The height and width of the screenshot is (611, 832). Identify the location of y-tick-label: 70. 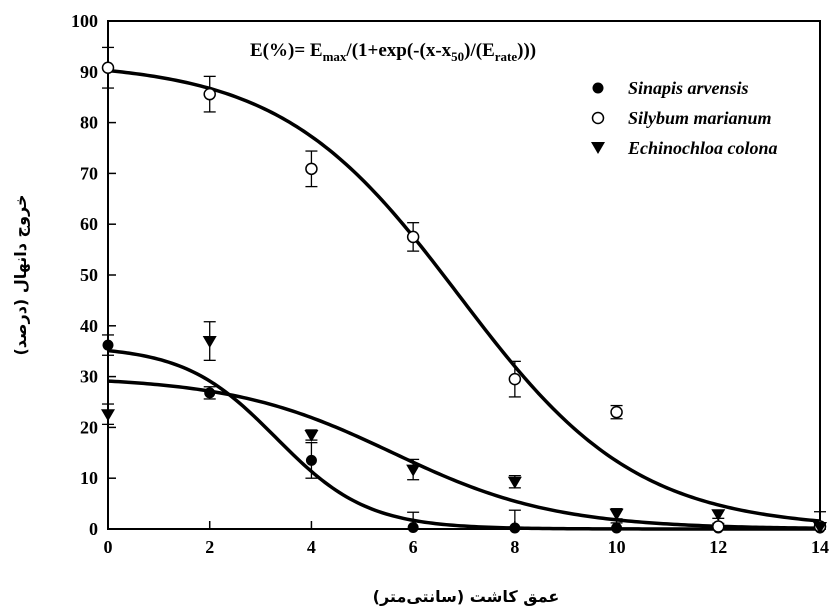
(89, 173).